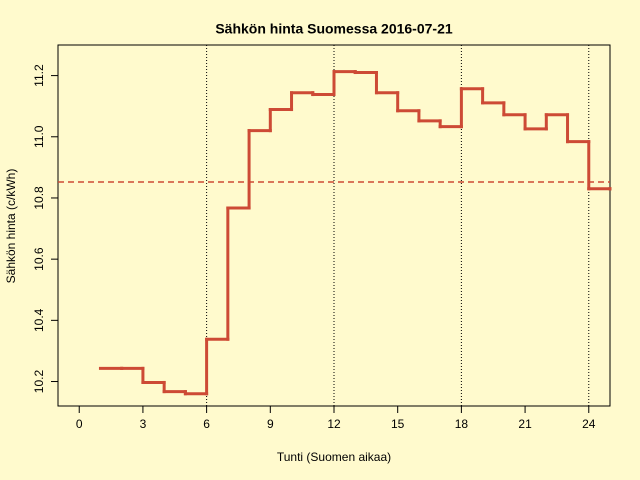 The image size is (640, 480). What do you see at coordinates (39, 75) in the screenshot?
I see `y-tick-label: 11.2` at bounding box center [39, 75].